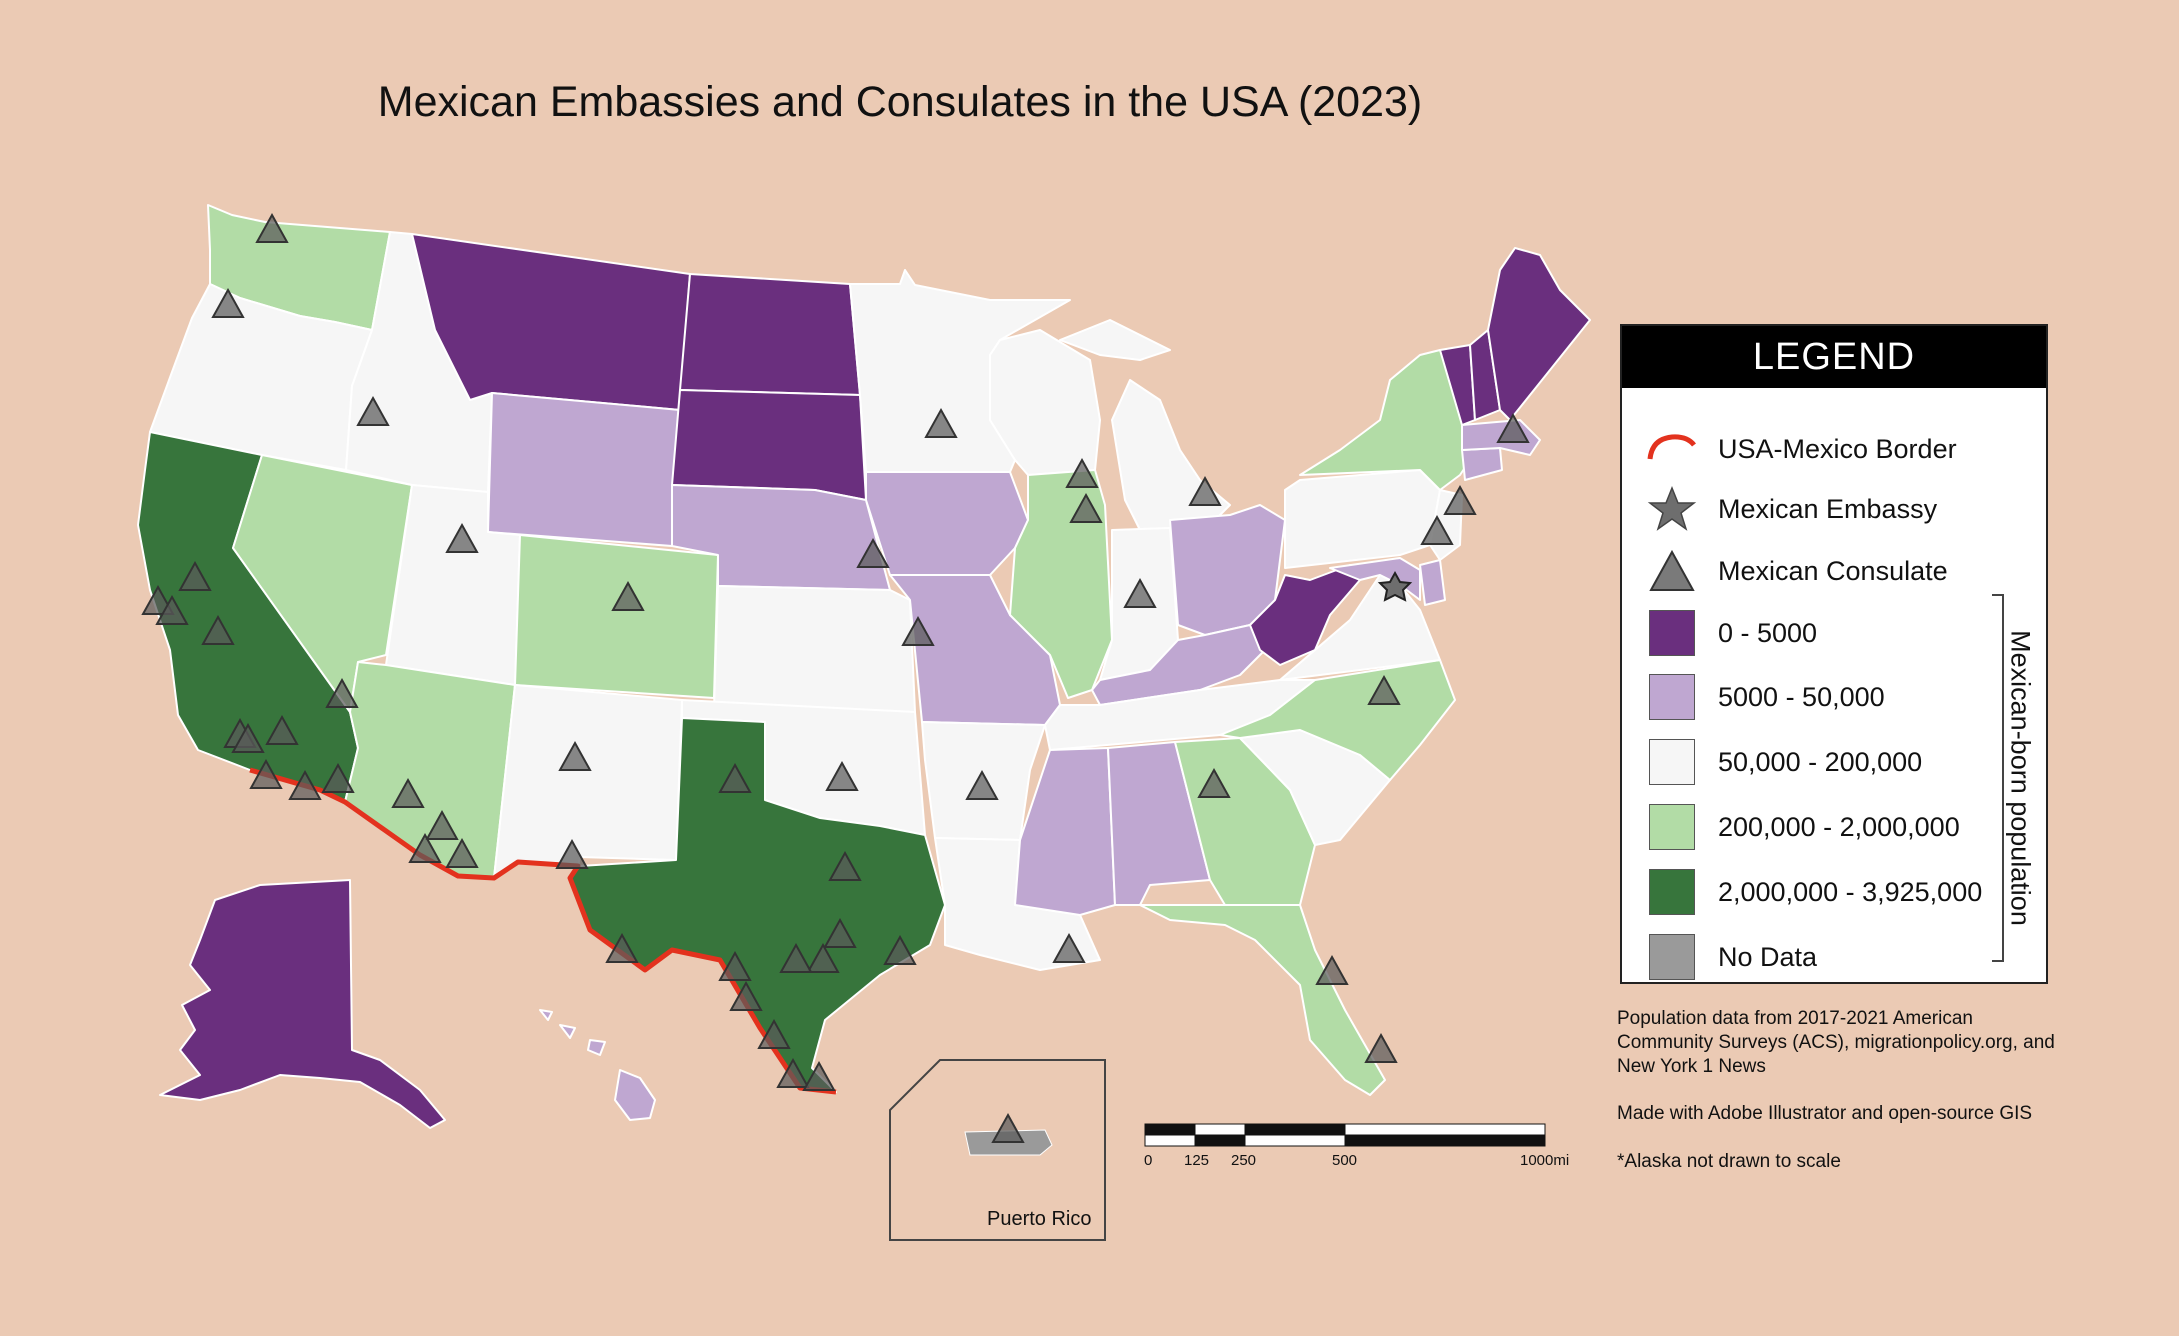  What do you see at coordinates (1828, 508) in the screenshot?
I see `legend-label: Mexican Embassy` at bounding box center [1828, 508].